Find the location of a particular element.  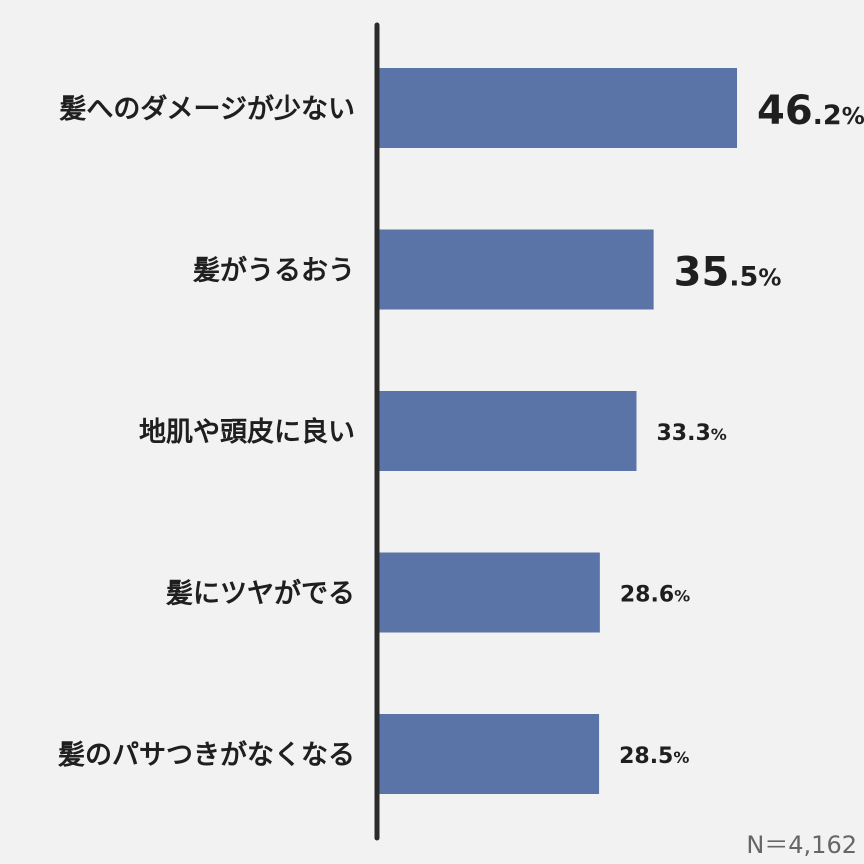

value-label-2: 33.3% is located at coordinates (691, 433).